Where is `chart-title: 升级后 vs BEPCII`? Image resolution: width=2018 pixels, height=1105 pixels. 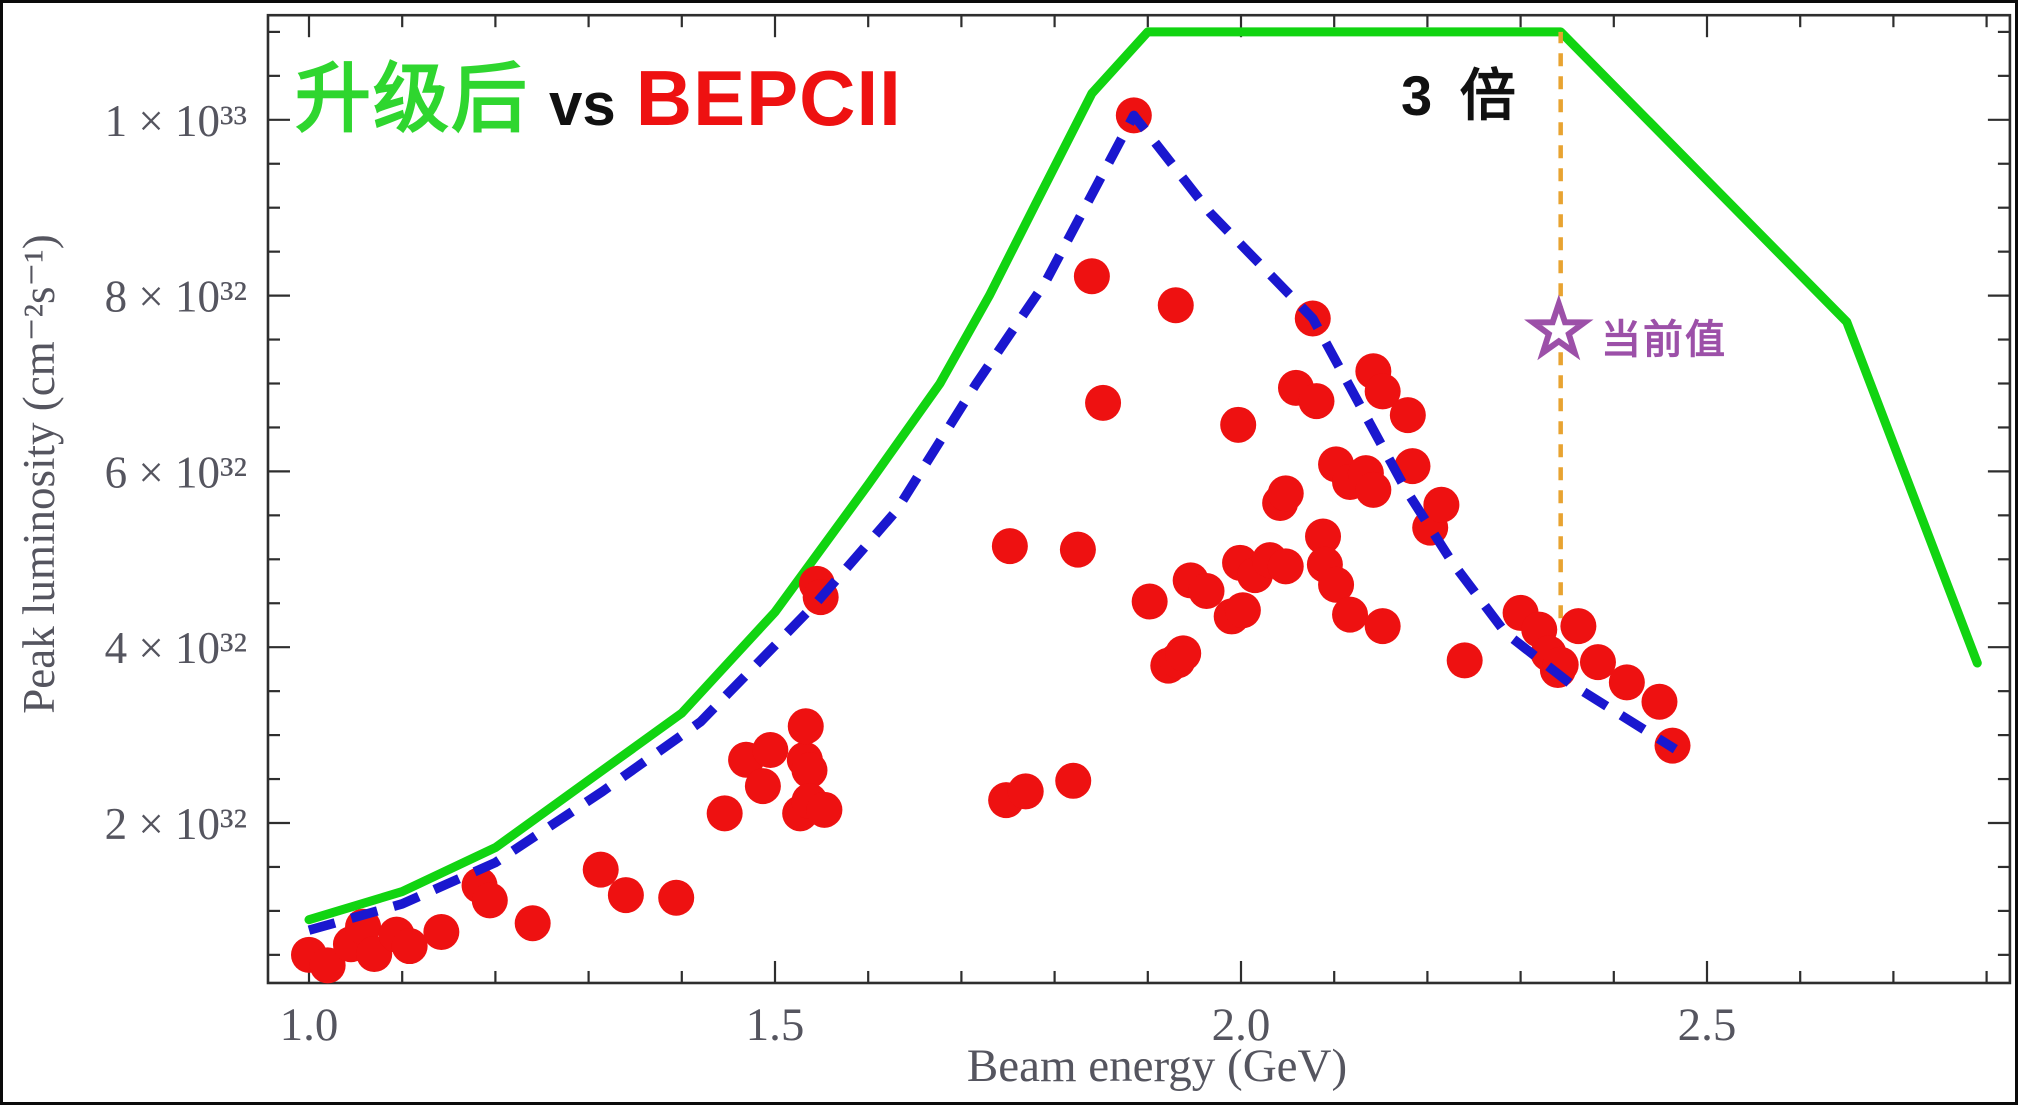
chart-title: 升级后 vs BEPCII is located at coordinates (598, 92).